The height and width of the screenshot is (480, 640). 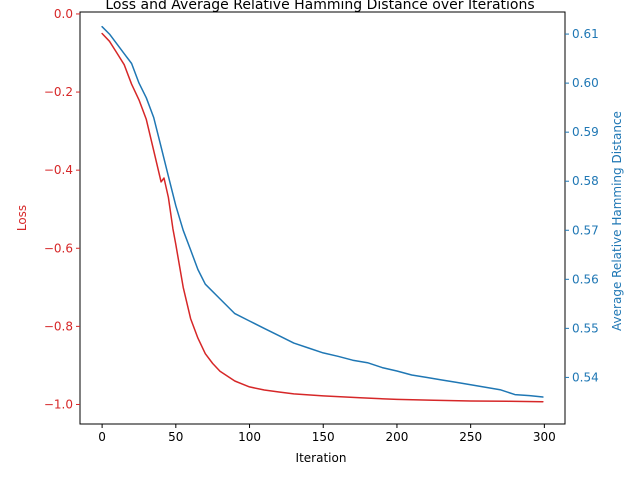 I want to click on left-tick-label: 0.0, so click(x=63, y=14).